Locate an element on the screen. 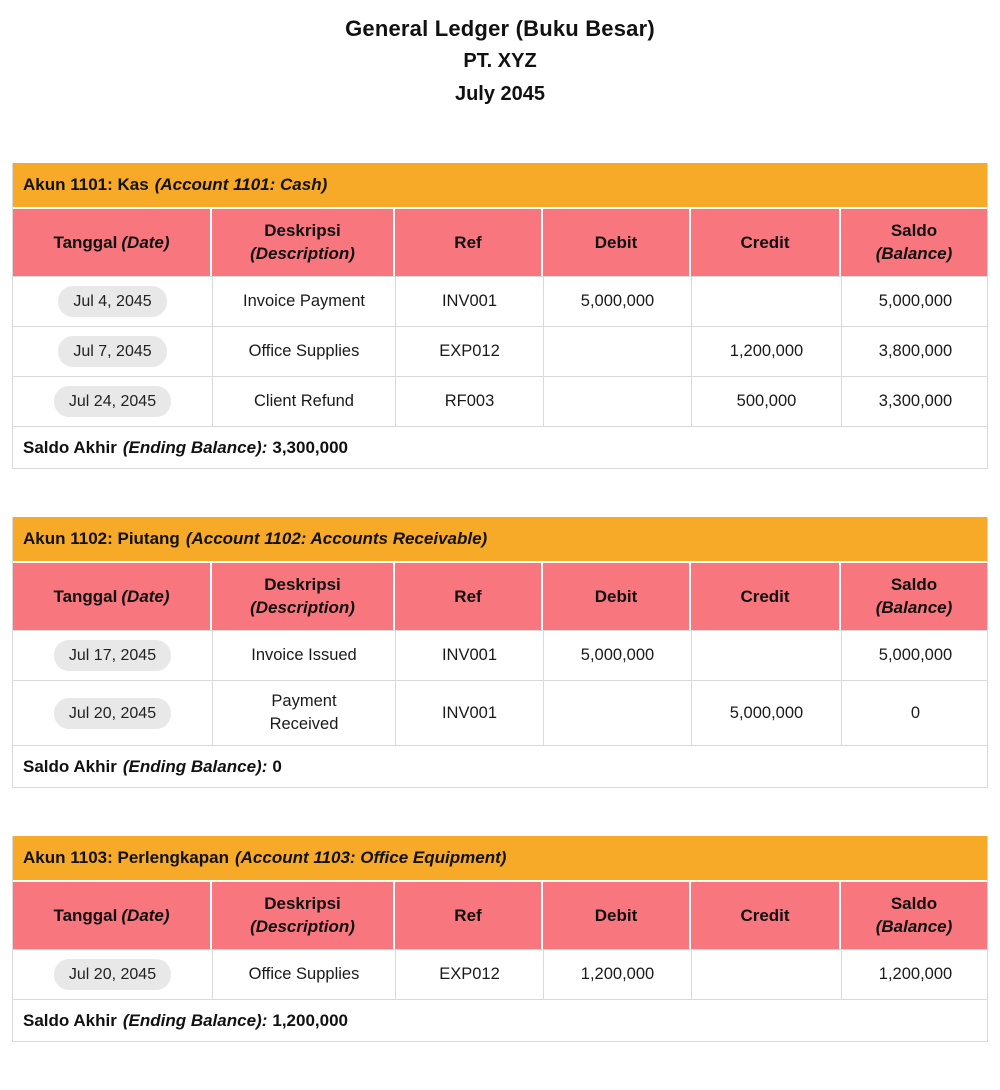  date-pill: Jul 24, 2045 is located at coordinates (112, 401).